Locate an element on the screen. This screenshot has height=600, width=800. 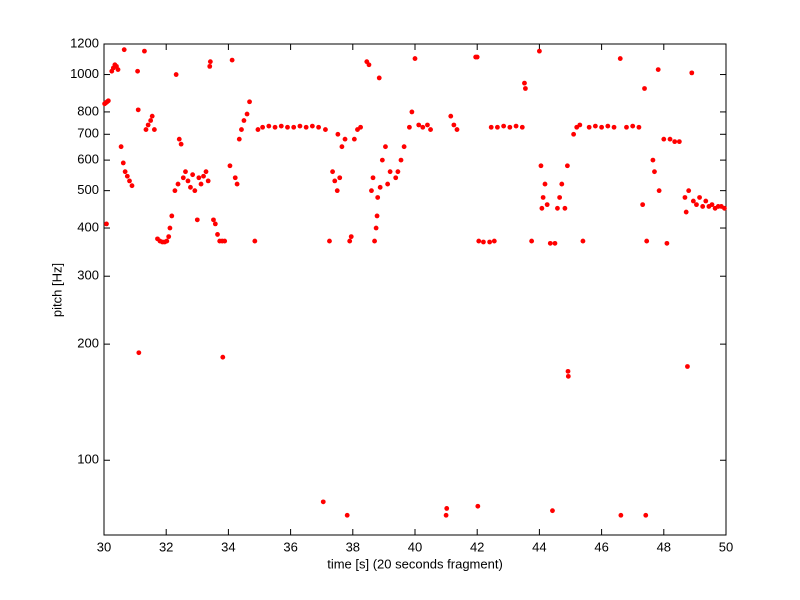
y-axis-label: pitch [Hz] is located at coordinates (56, 290).